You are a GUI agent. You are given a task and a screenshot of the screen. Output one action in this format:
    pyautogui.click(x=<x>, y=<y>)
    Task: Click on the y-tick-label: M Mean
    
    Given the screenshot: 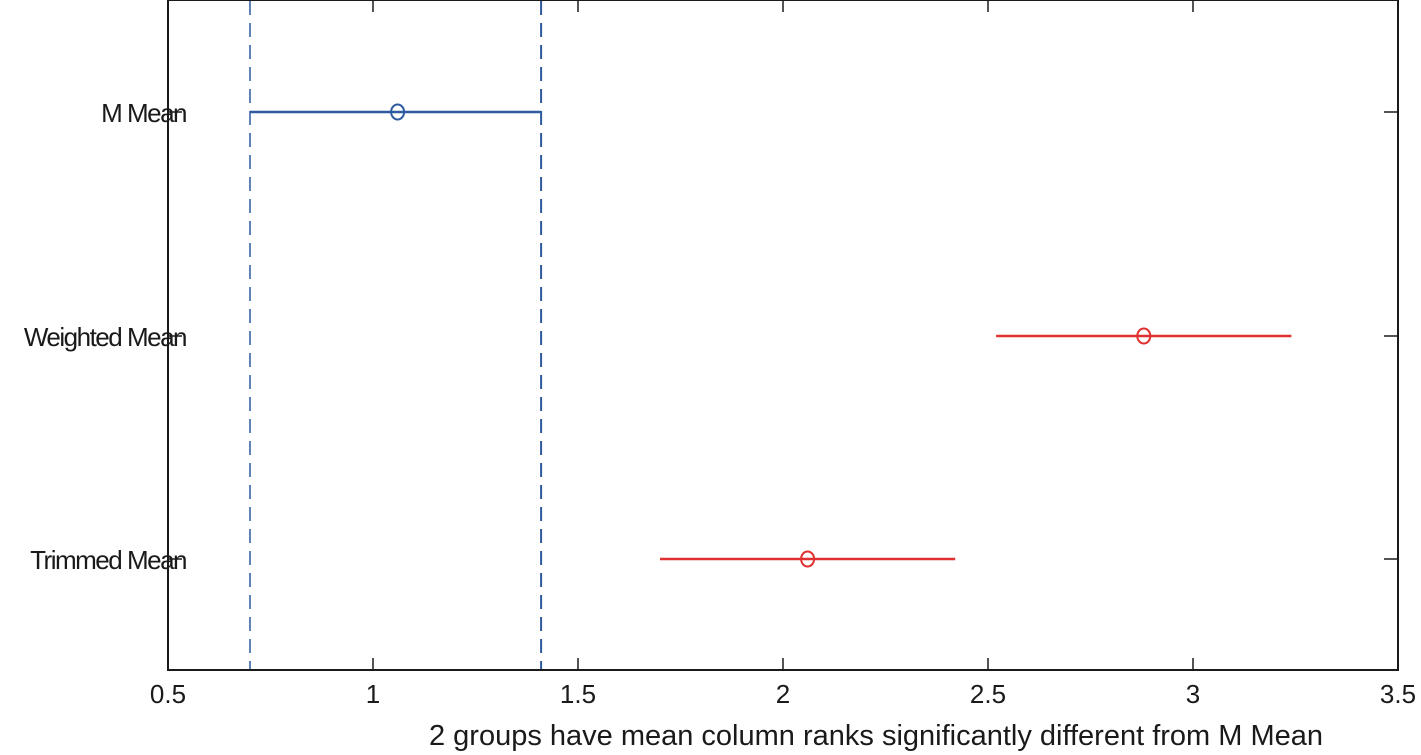 What is the action you would take?
    pyautogui.click(x=143, y=113)
    